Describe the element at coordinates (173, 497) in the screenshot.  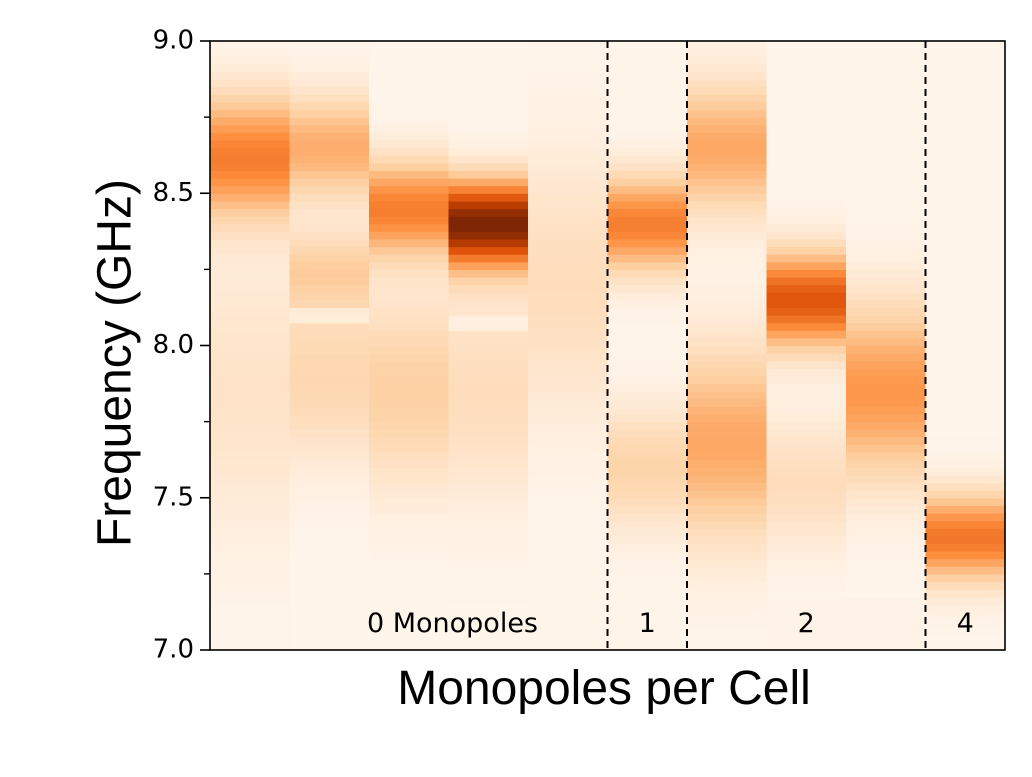
I see `y-tick-label: 7.5` at that location.